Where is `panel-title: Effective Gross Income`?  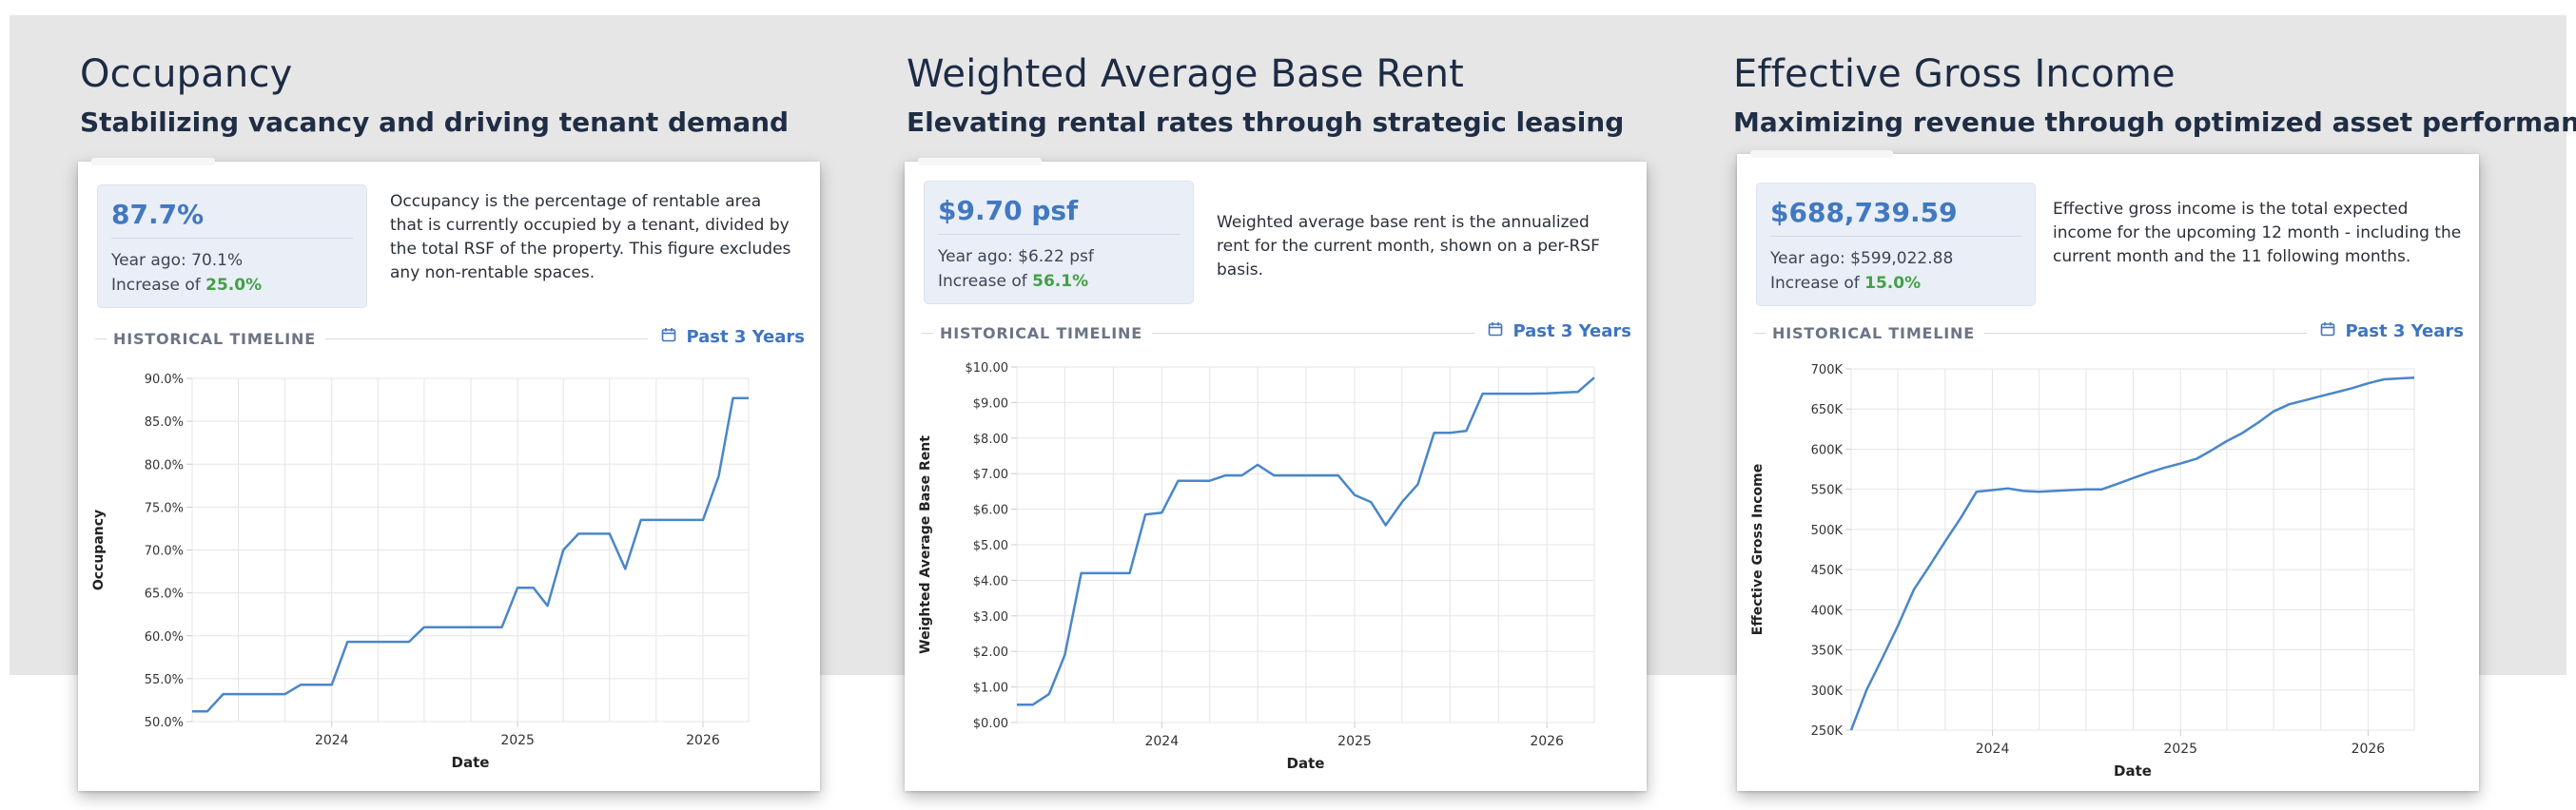
panel-title: Effective Gross Income is located at coordinates (1954, 74).